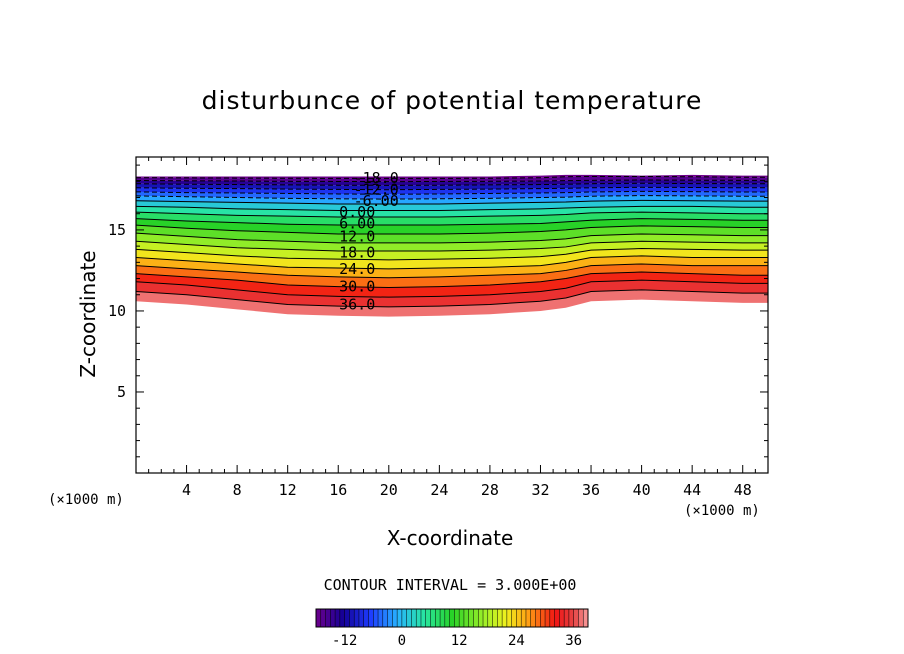 Image resolution: width=904 pixels, height=654 pixels. I want to click on contour-label: 24.0, so click(357, 269).